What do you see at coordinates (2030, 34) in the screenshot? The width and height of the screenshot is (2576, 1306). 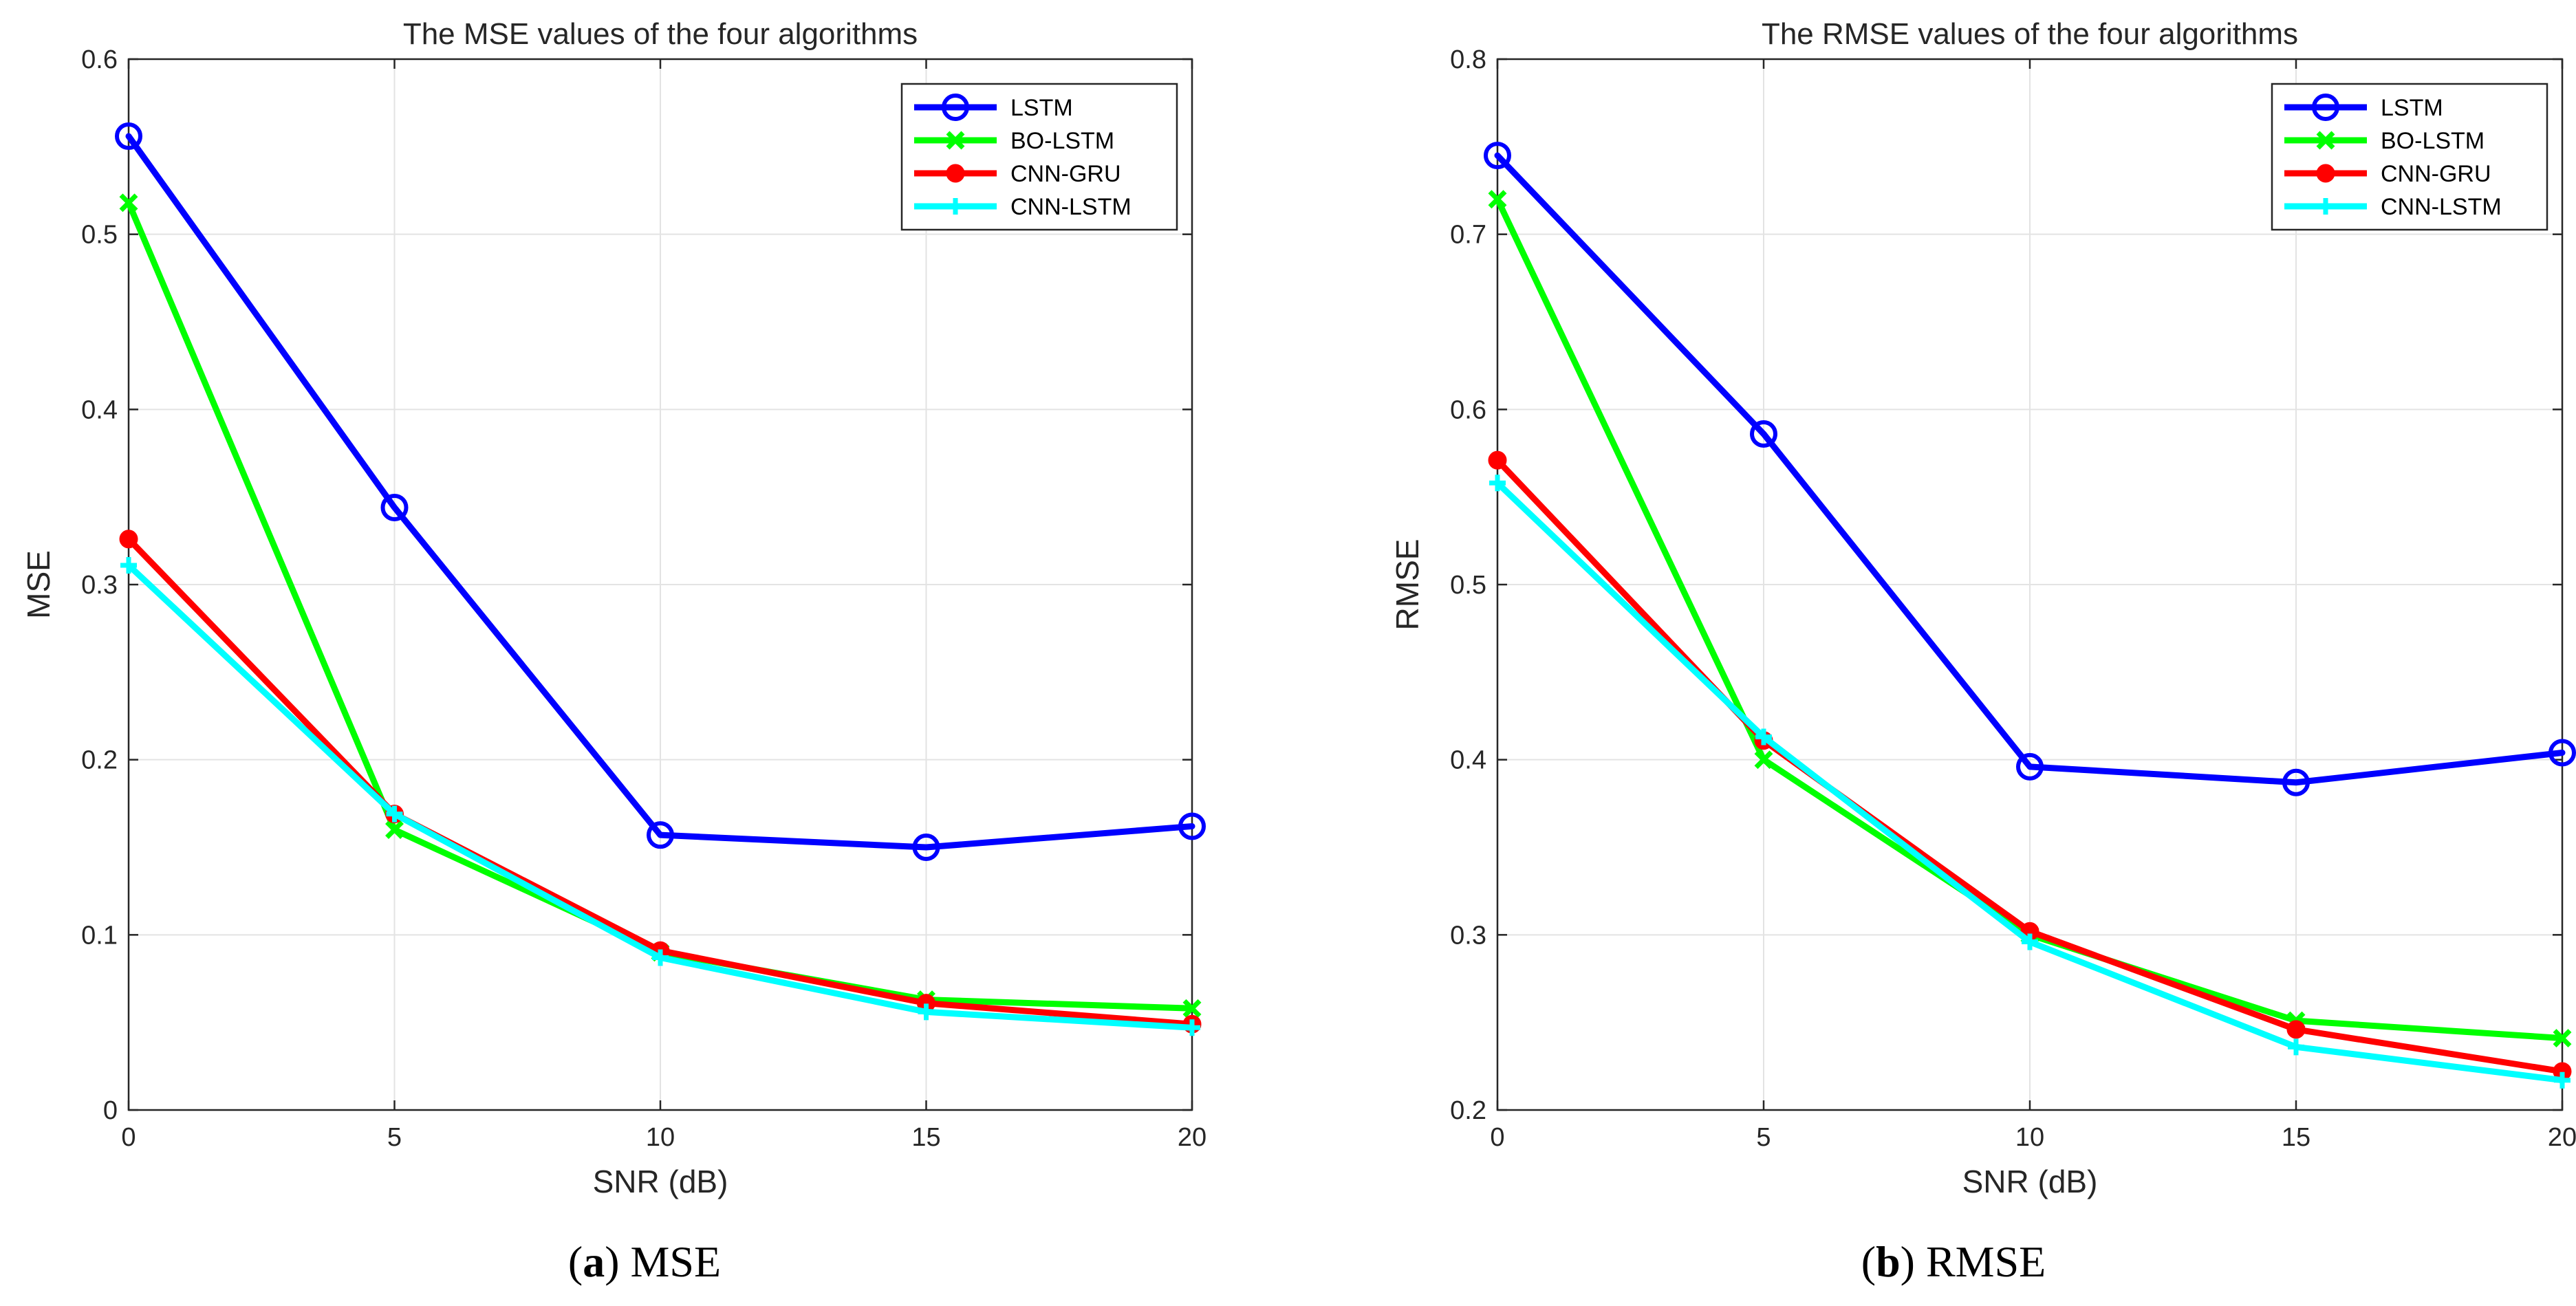 I see `chart-title: The RMSE values of the four algorithms` at bounding box center [2030, 34].